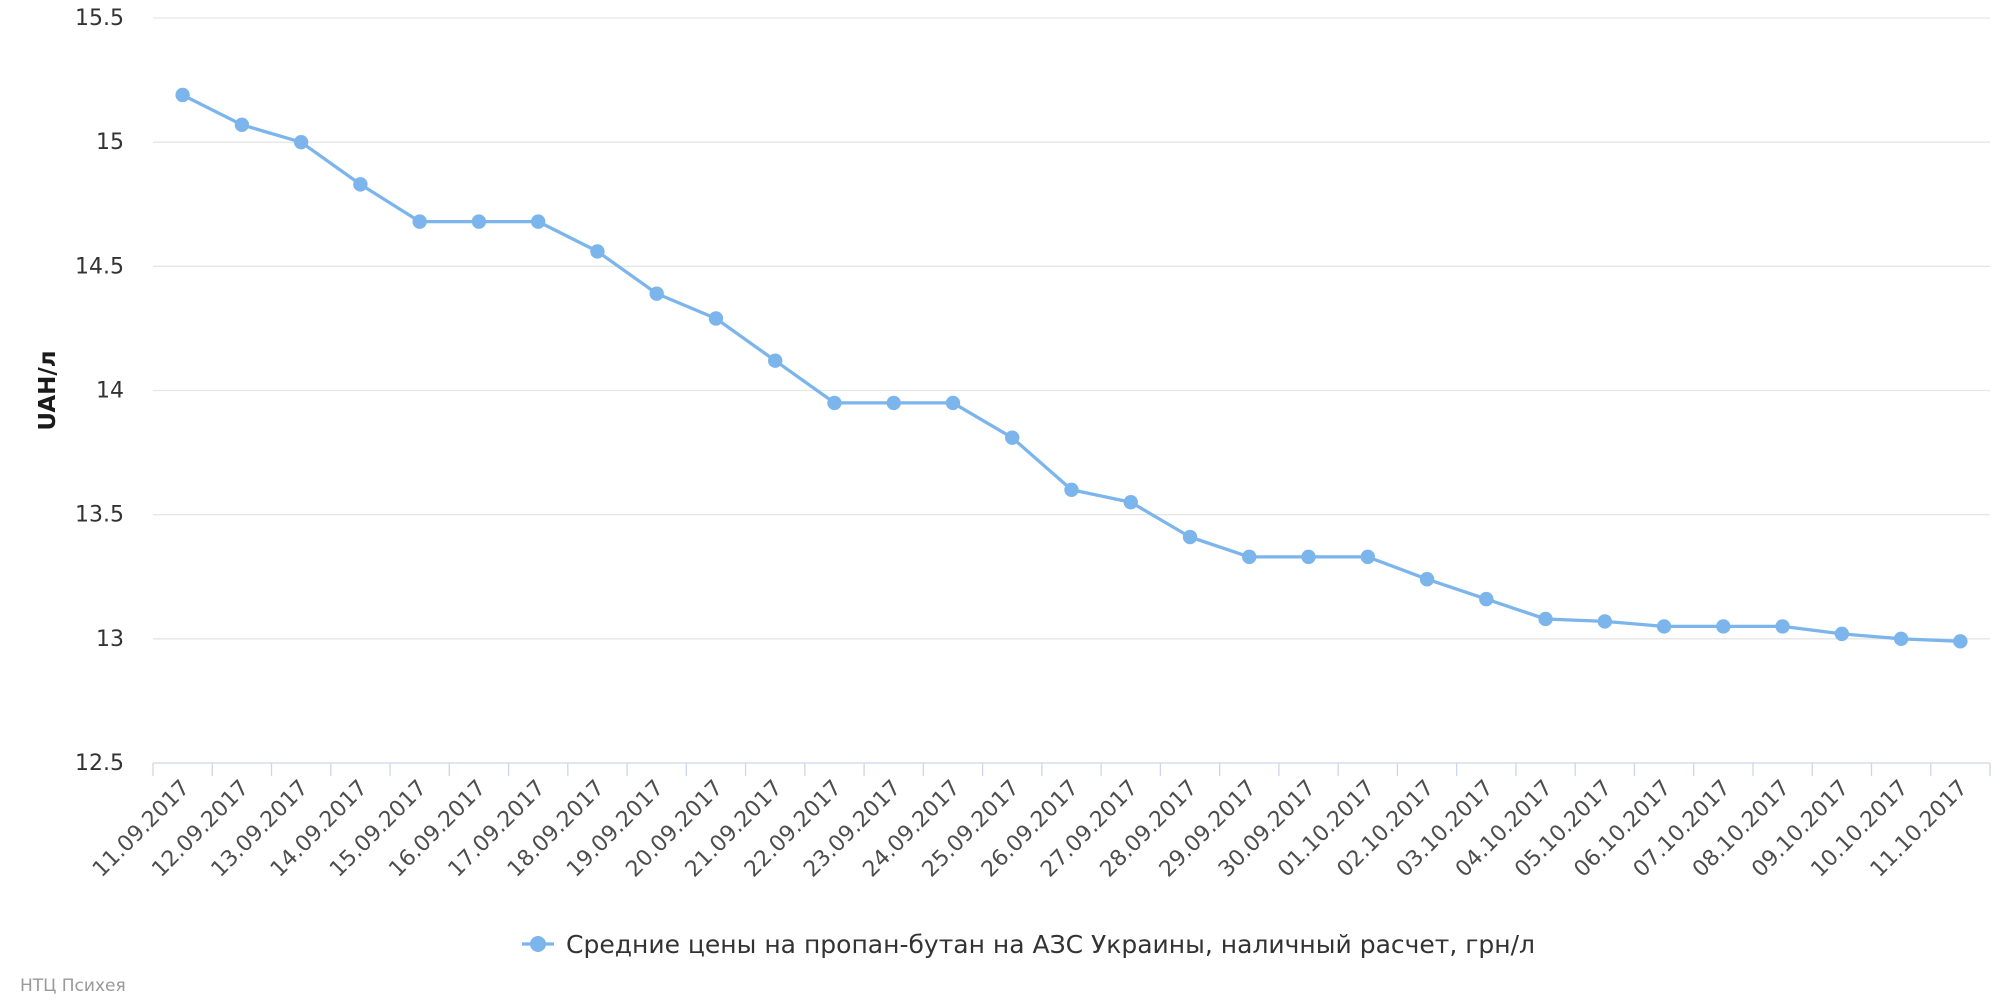 This screenshot has height=1000, width=2000. I want to click on legend-symbol-marker, so click(538, 944).